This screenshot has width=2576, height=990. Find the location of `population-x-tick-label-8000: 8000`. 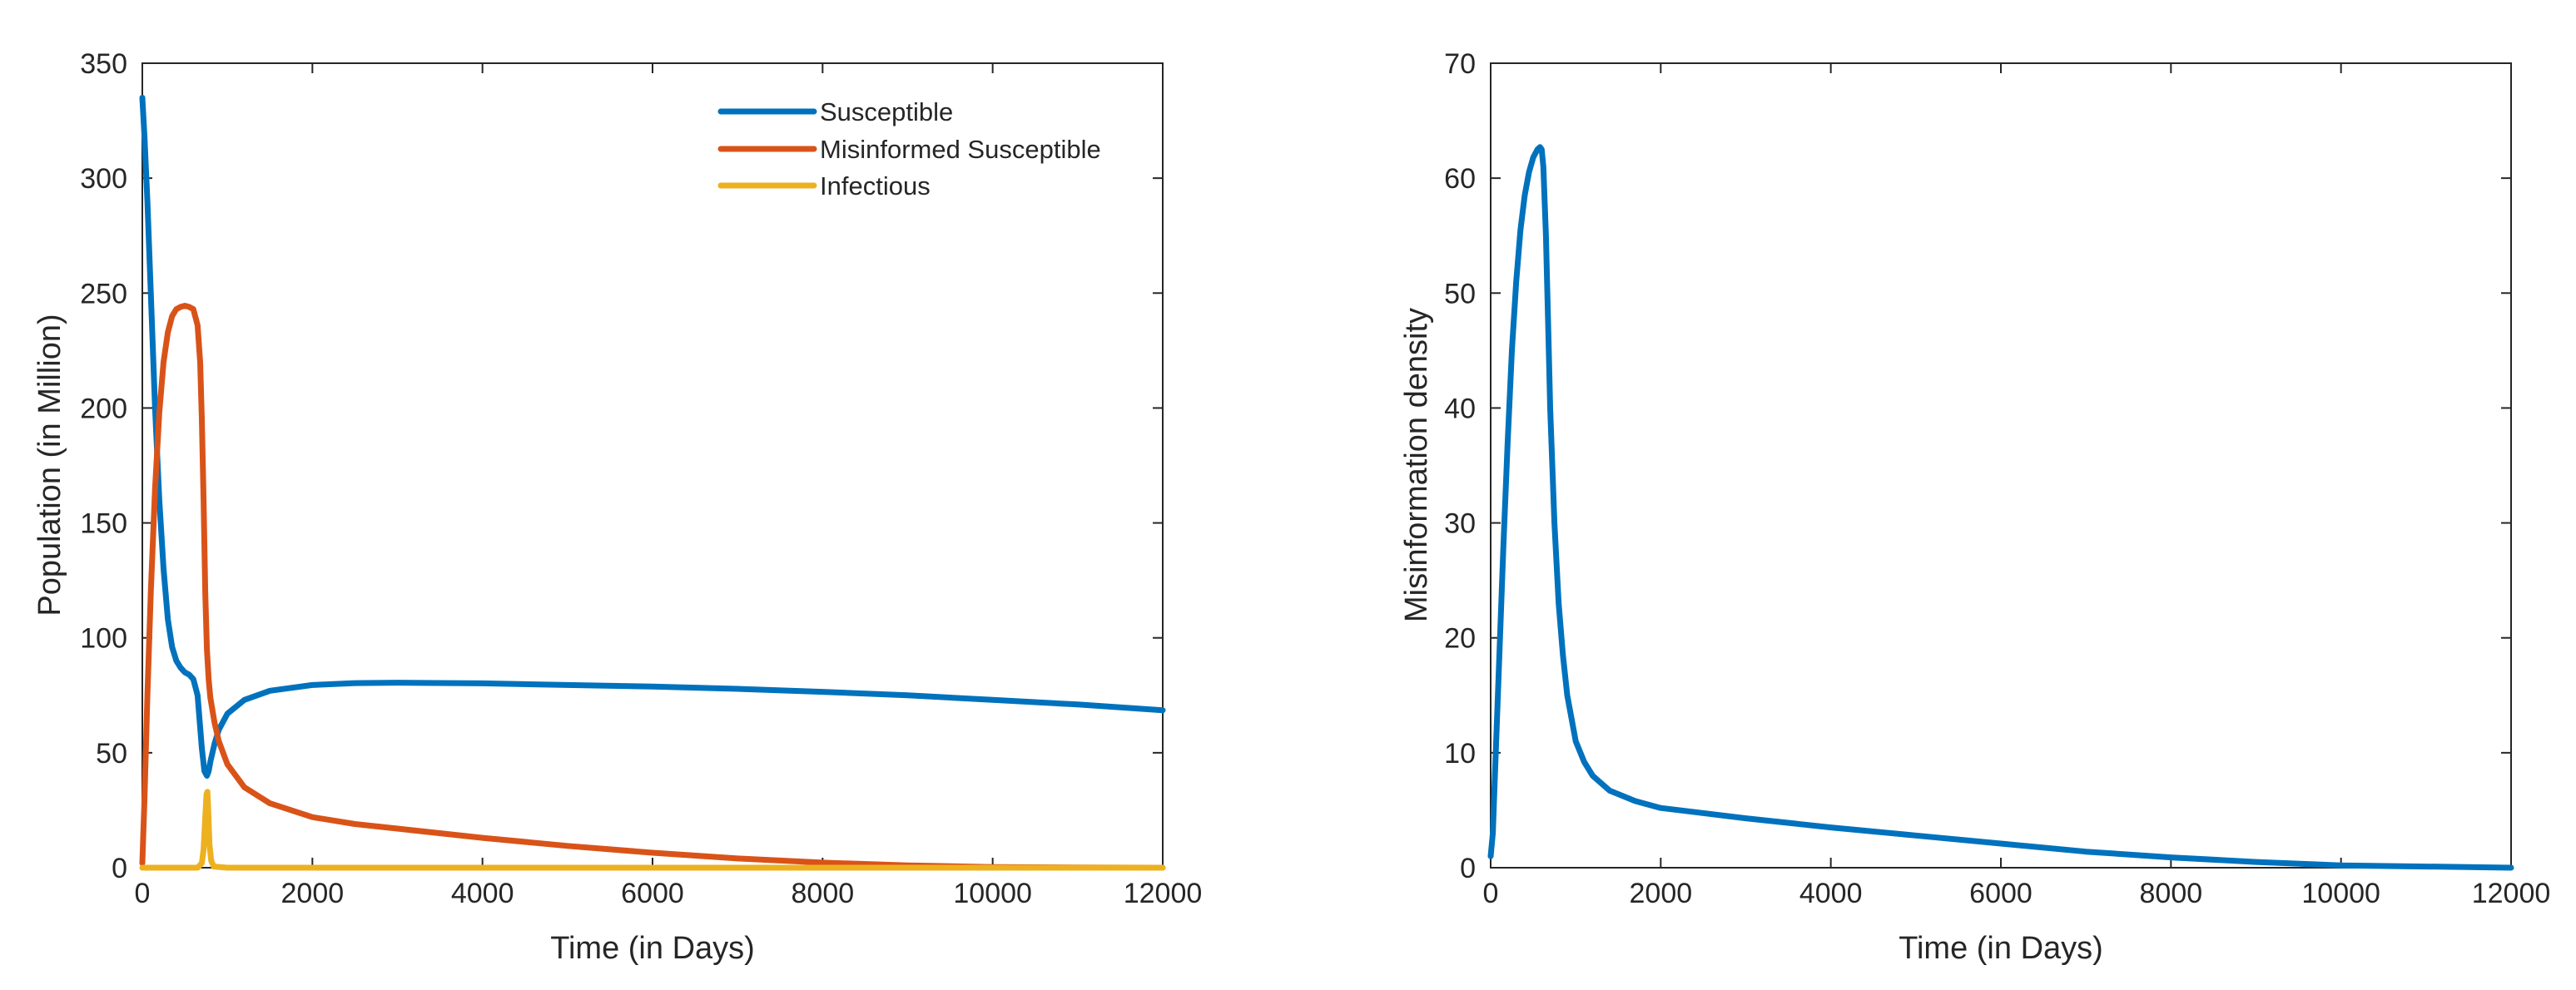

population-x-tick-label-8000: 8000 is located at coordinates (823, 894).